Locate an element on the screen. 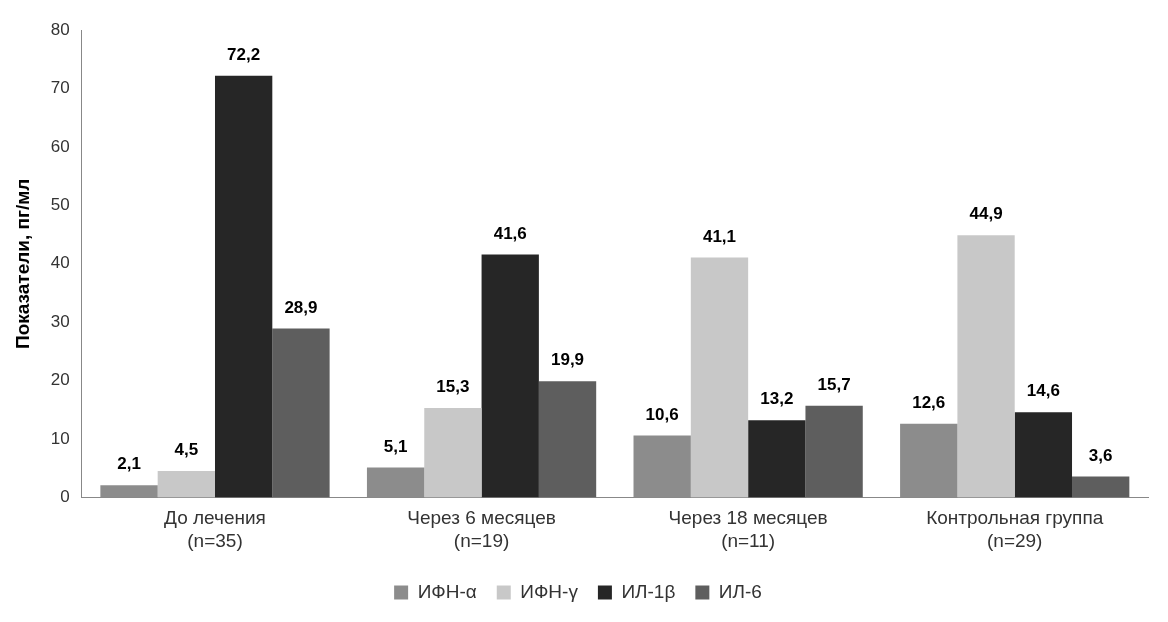 The height and width of the screenshot is (622, 1168). y-tick-label: 50 is located at coordinates (60, 205).